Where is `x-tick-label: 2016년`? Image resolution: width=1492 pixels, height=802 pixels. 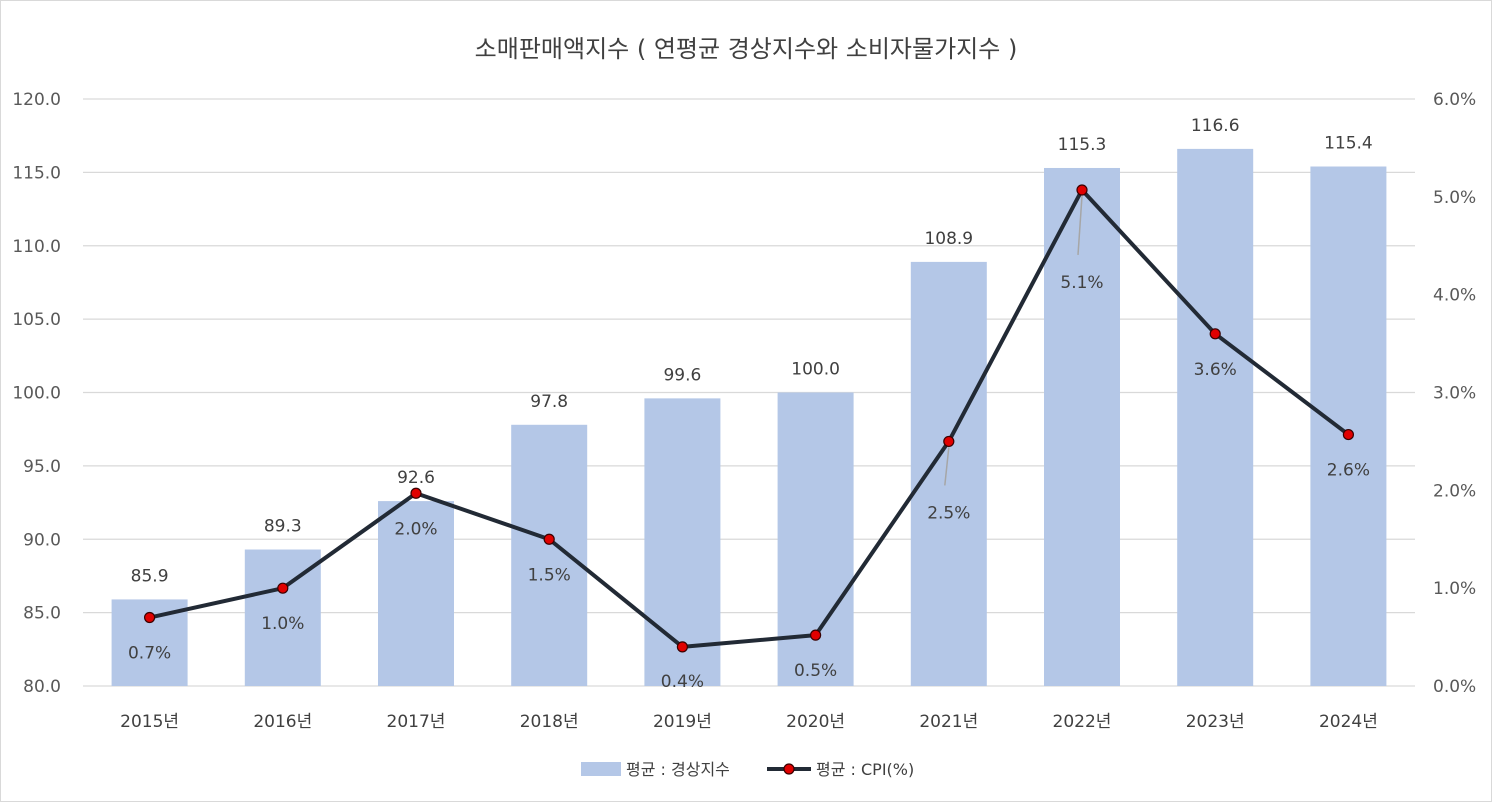
x-tick-label: 2016년 is located at coordinates (282, 722).